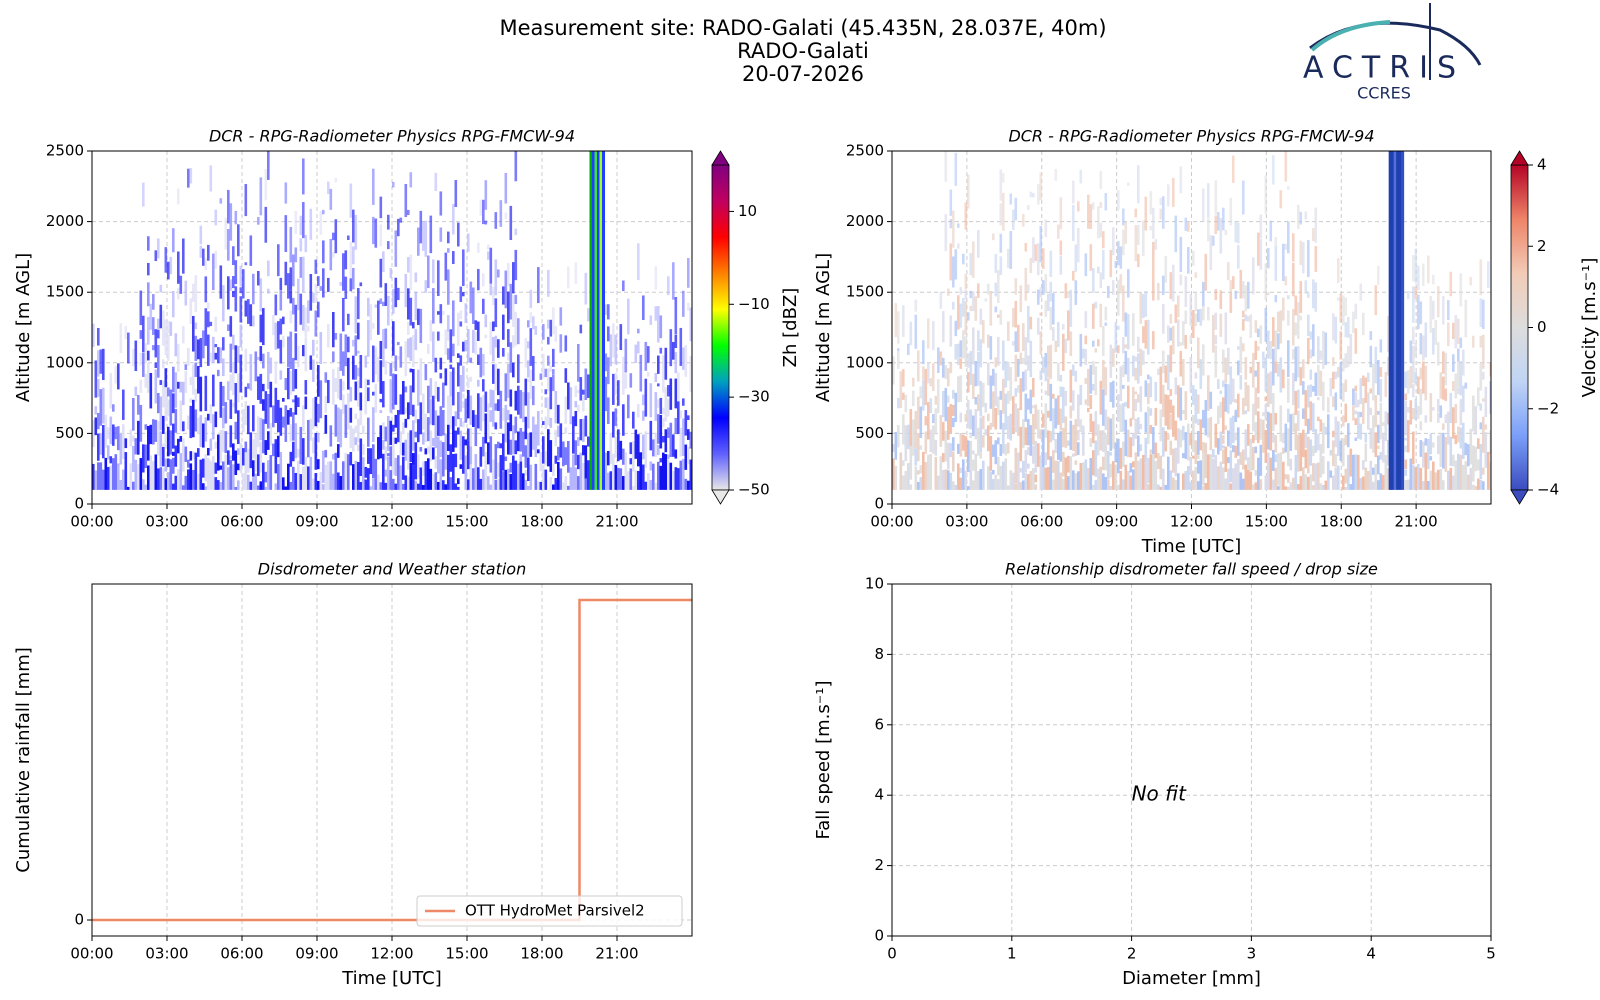 The image size is (1600, 1000). Describe the element at coordinates (879, 724) in the screenshot. I see `y-tick-label: 6` at that location.